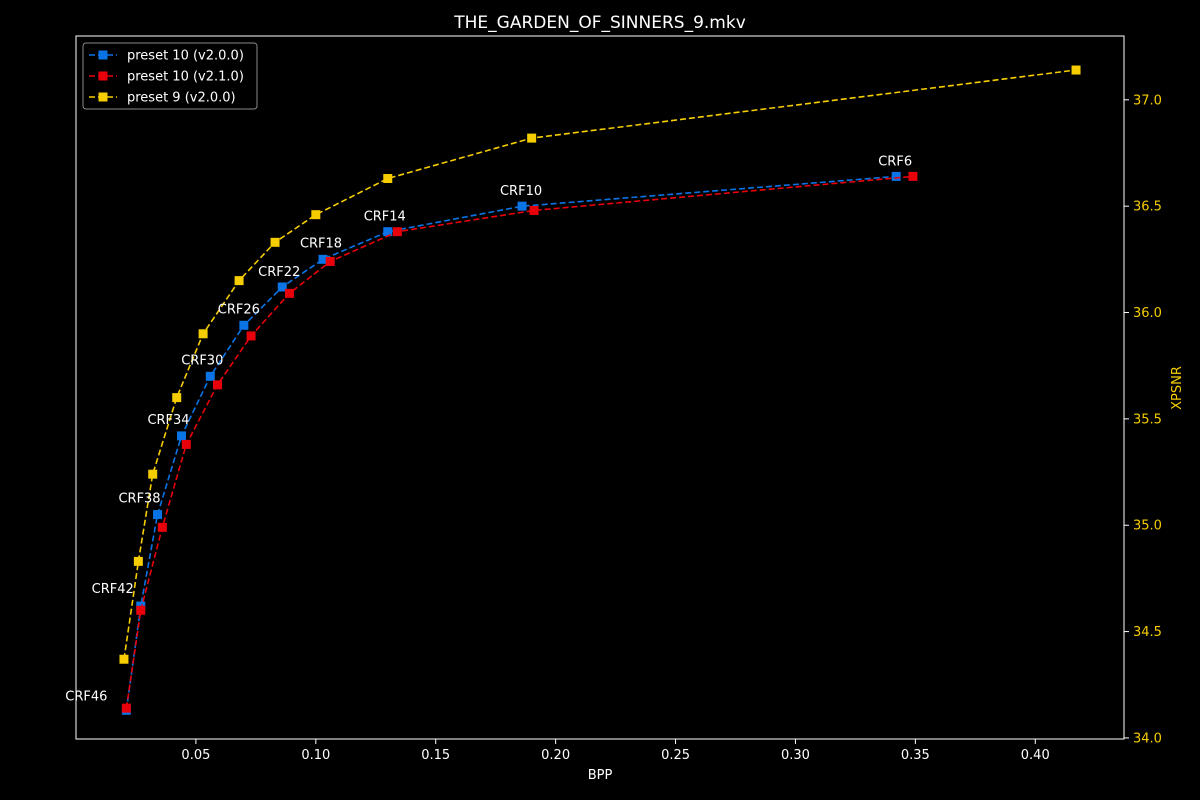  I want to click on y-tick-label: 35.5, so click(1147, 419).